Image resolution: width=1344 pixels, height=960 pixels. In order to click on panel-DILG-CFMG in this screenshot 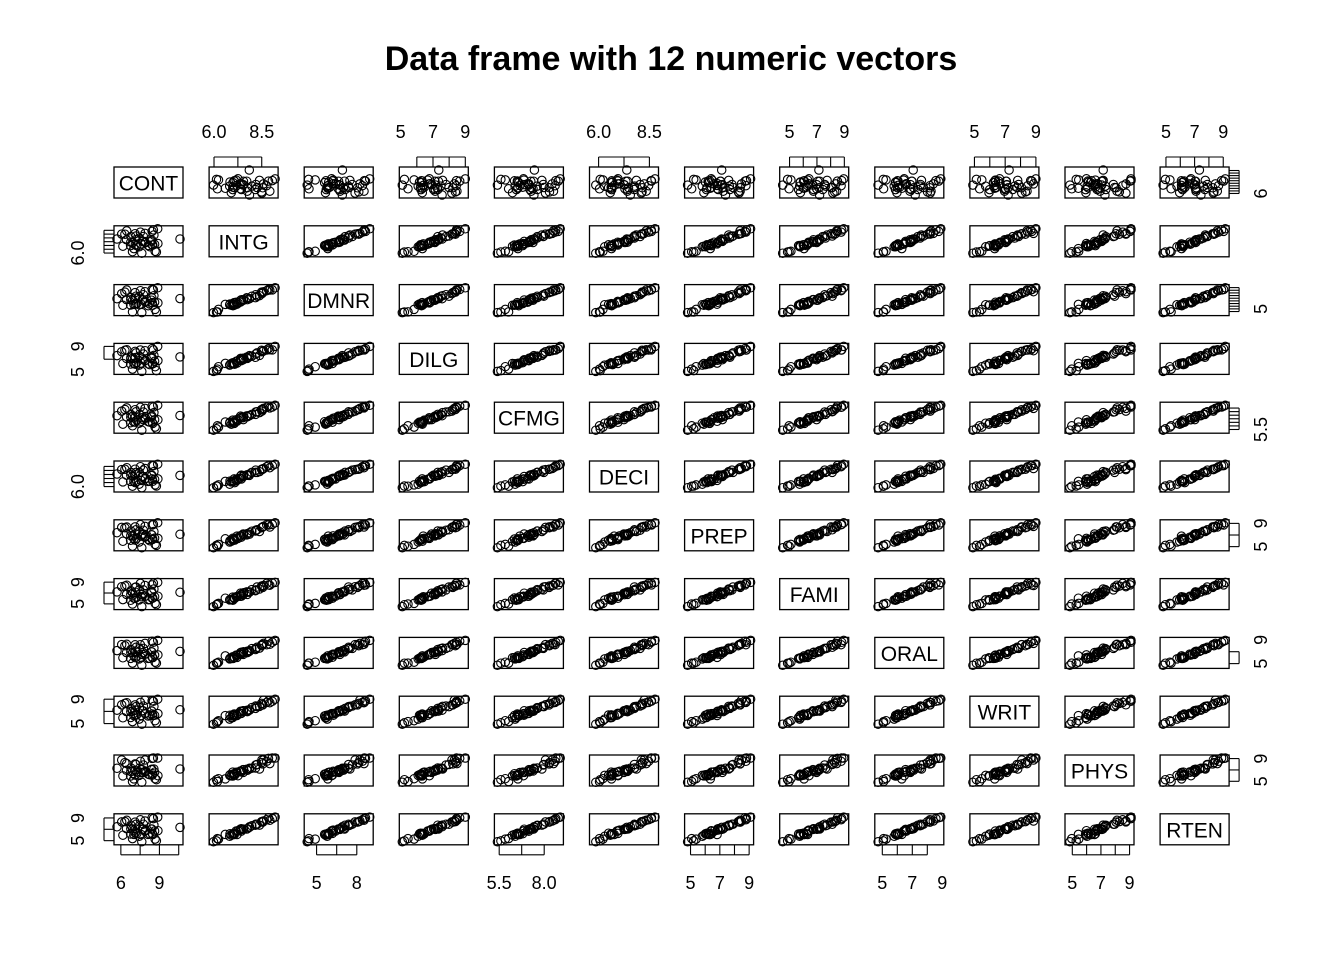, I will do `click(528, 359)`.